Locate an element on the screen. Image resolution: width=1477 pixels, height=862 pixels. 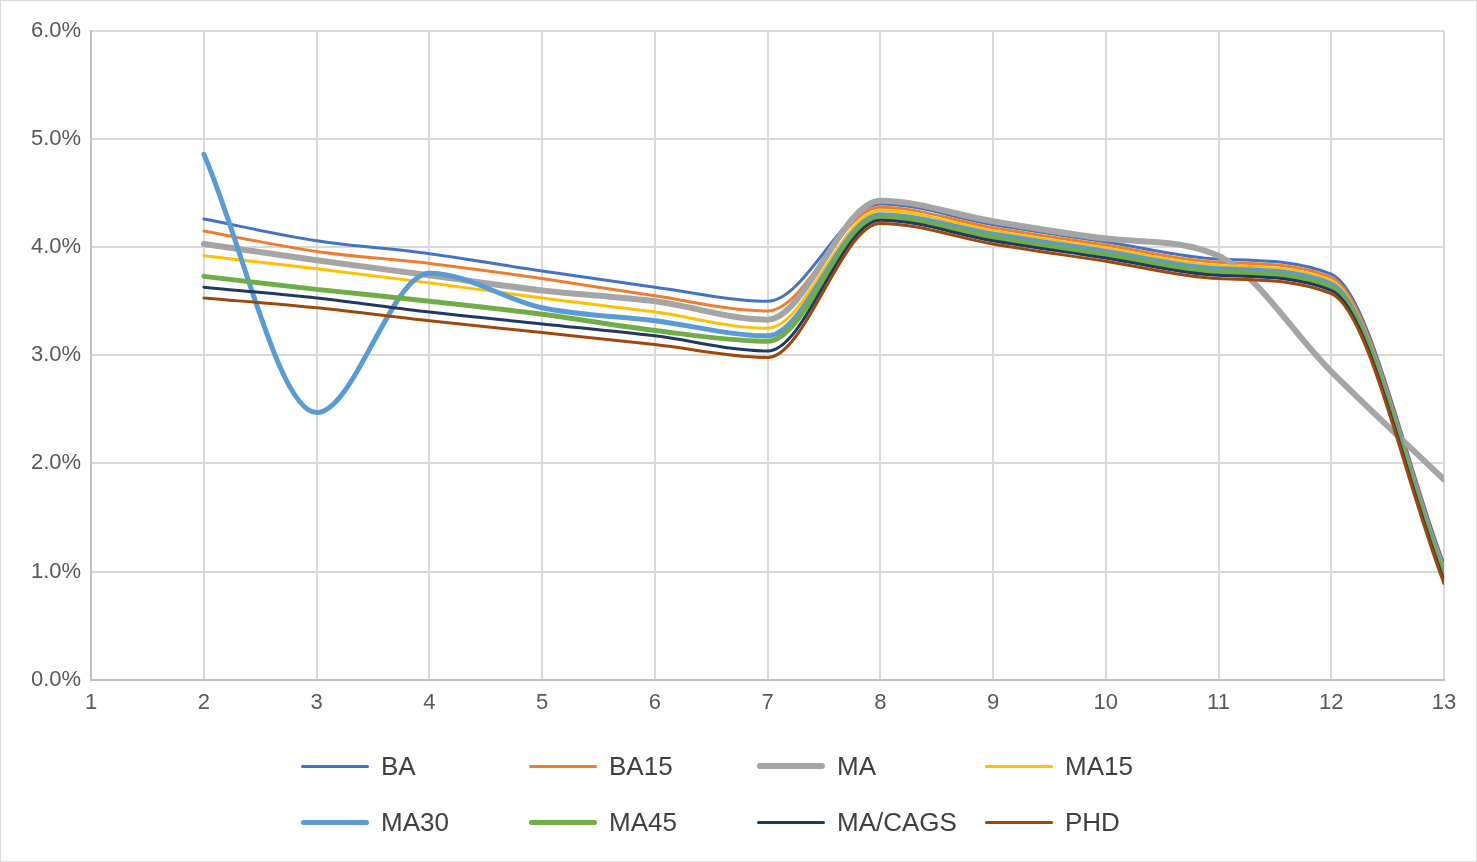
x-tick-label: 7 is located at coordinates (767, 701).